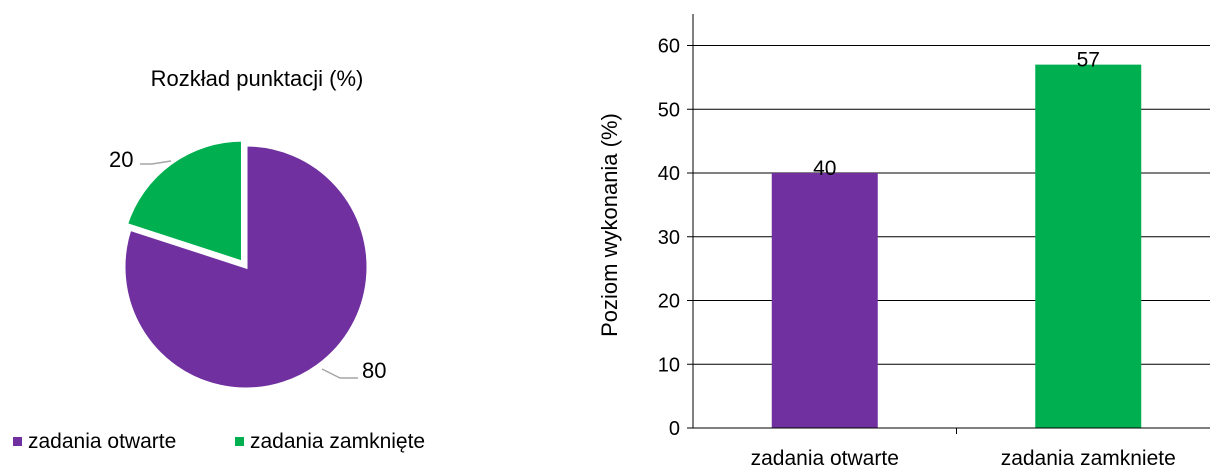  I want to click on legend-label-zadania-otwarte: zadania otwarte, so click(102, 441).